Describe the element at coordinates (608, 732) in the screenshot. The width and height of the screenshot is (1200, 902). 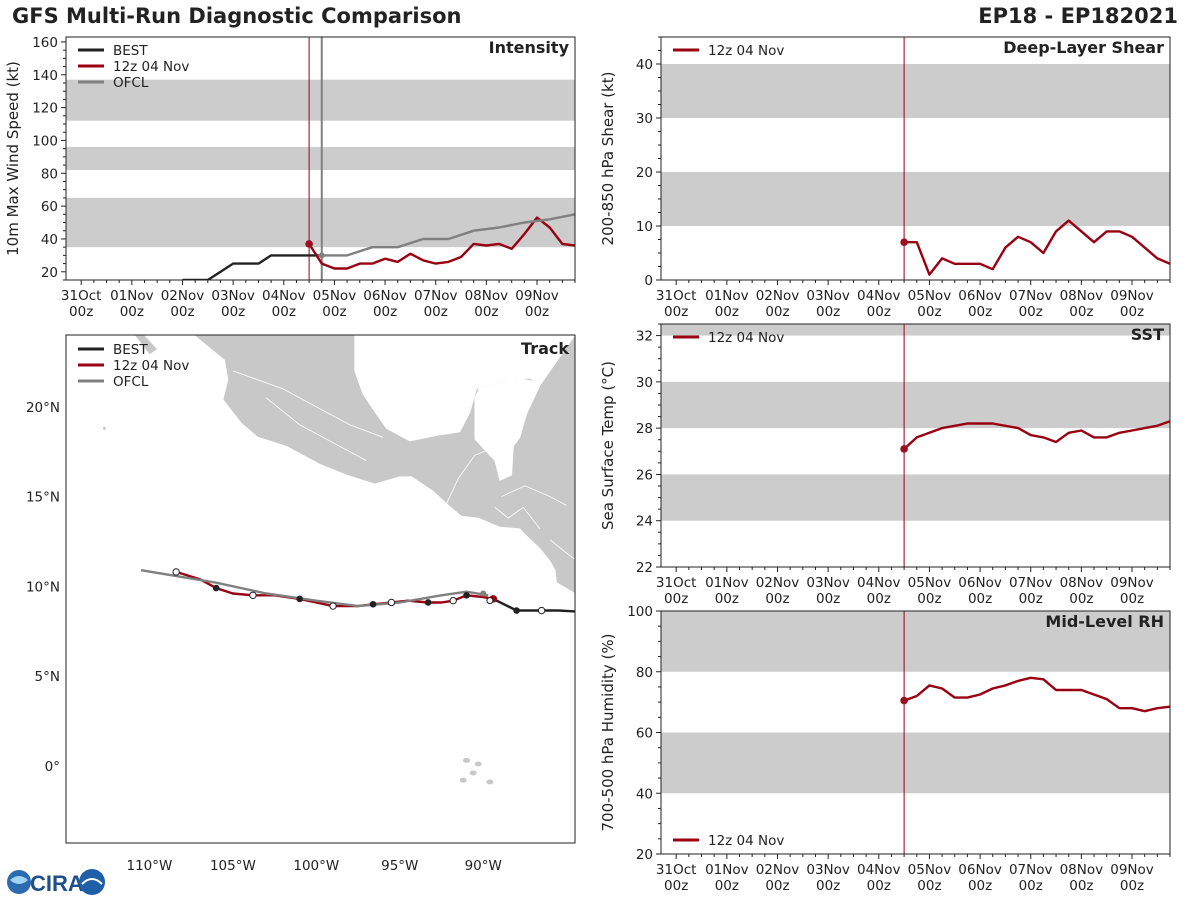
I see `y-axis-label: 700-500 hPa Humidity (%)` at that location.